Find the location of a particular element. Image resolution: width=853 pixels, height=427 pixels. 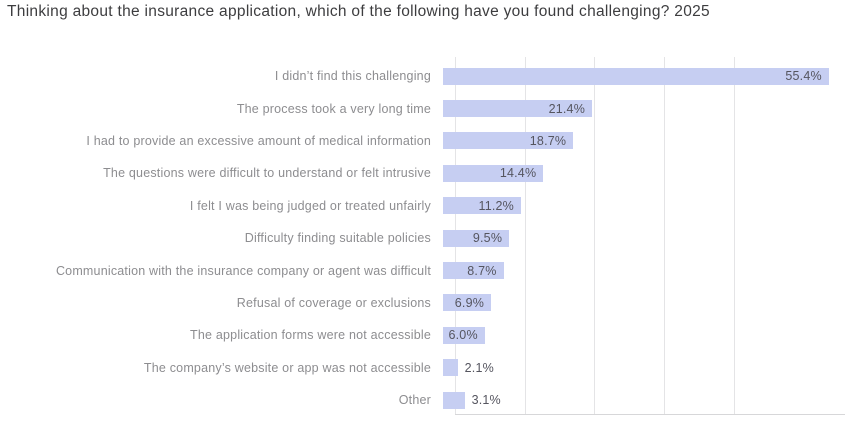

value-label: 6.9% is located at coordinates (469, 302).